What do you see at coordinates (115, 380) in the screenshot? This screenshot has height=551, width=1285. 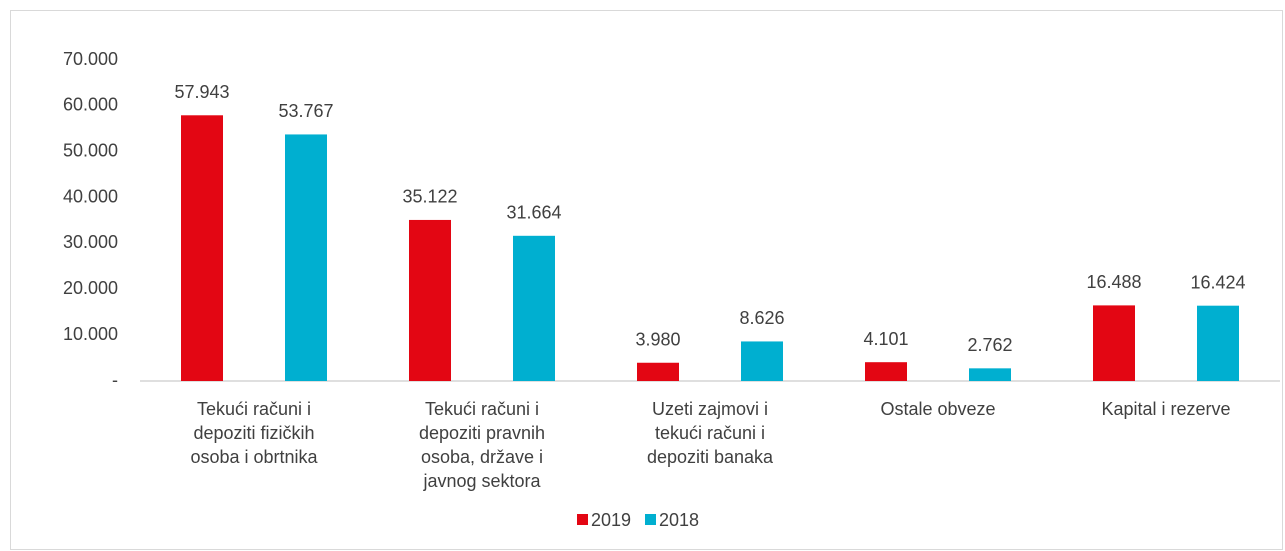 I see `y-tick-label: -` at bounding box center [115, 380].